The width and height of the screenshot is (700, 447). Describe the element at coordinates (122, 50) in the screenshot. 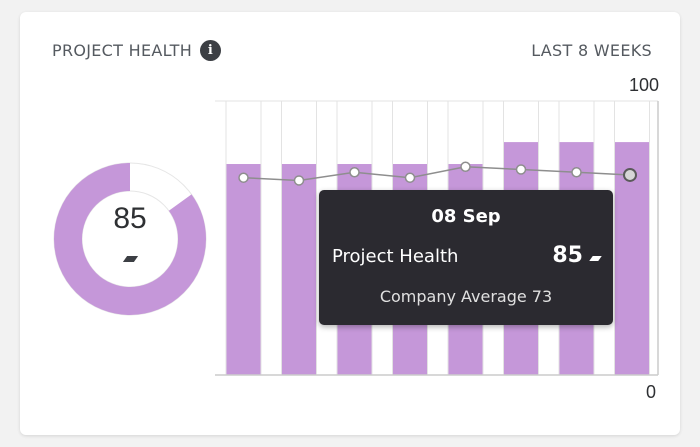

I see `card-title: PROJECT HEALTH` at that location.